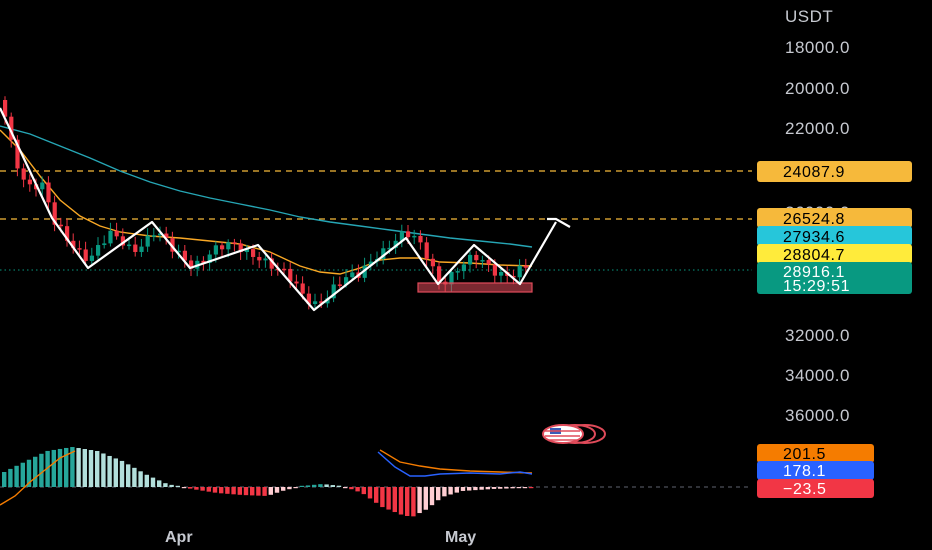 The width and height of the screenshot is (932, 550). I want to click on badge-text: 178.1, so click(804, 471).